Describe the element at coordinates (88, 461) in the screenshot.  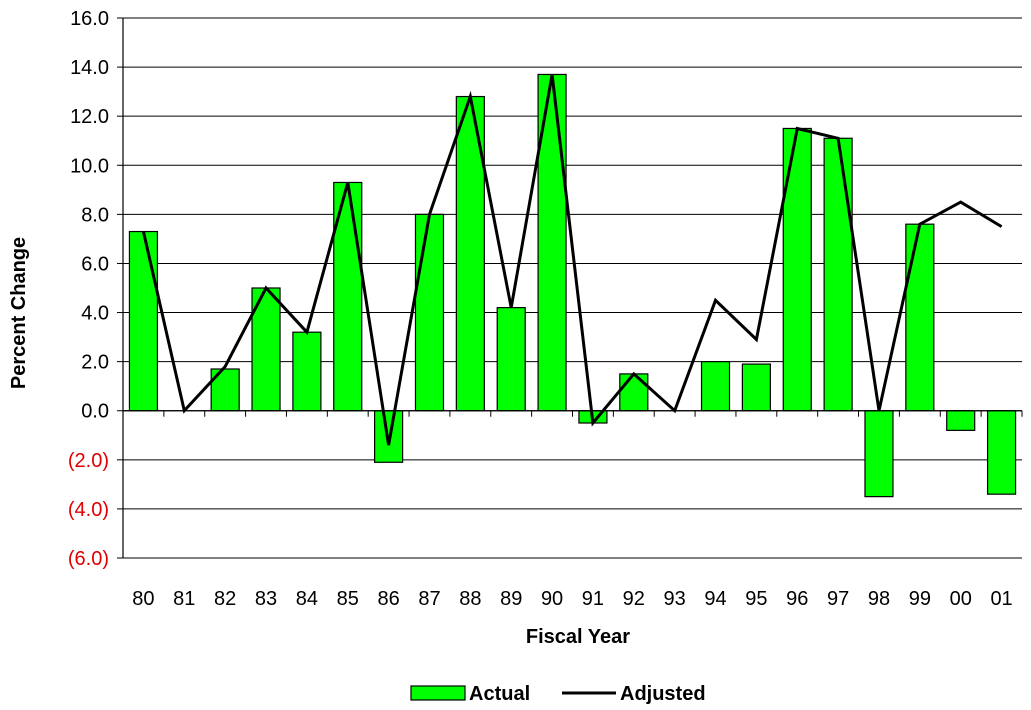
I see `y-tick-label: (2.0)` at that location.